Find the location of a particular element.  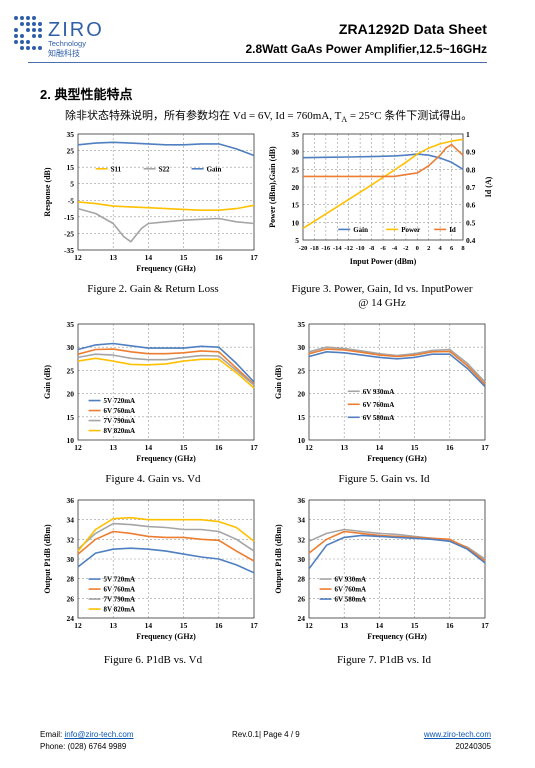

company-logo: ZIRO Technology 知融科技 is located at coordinates (77, 36).